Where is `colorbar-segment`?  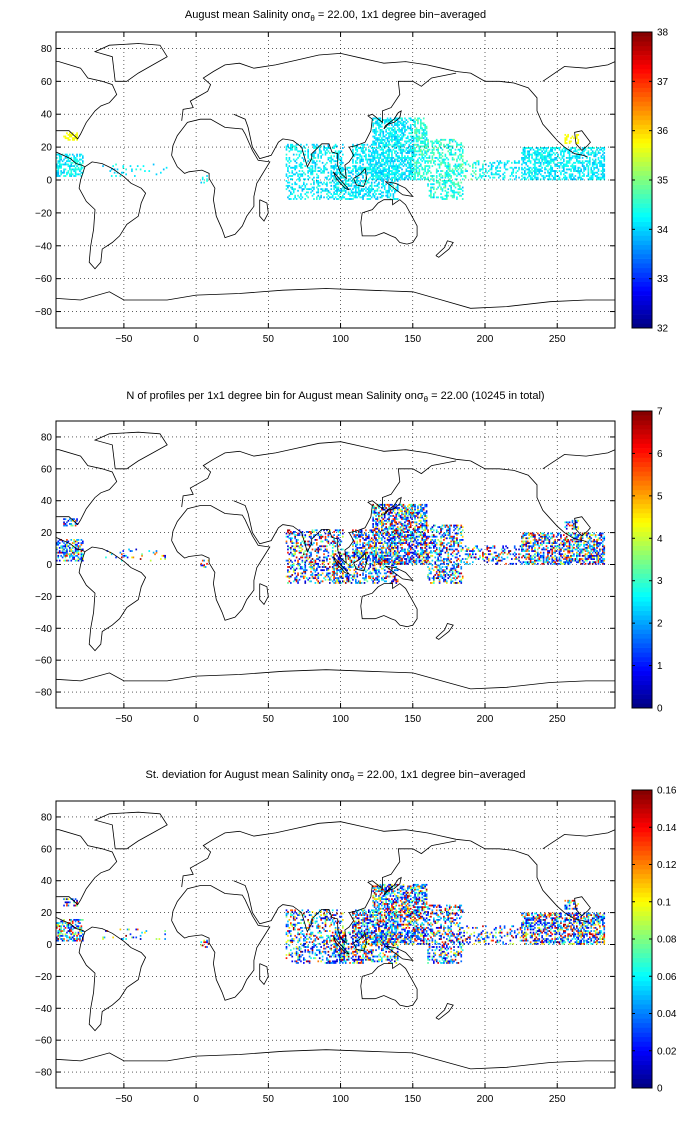
colorbar-segment is located at coordinates (642, 132).